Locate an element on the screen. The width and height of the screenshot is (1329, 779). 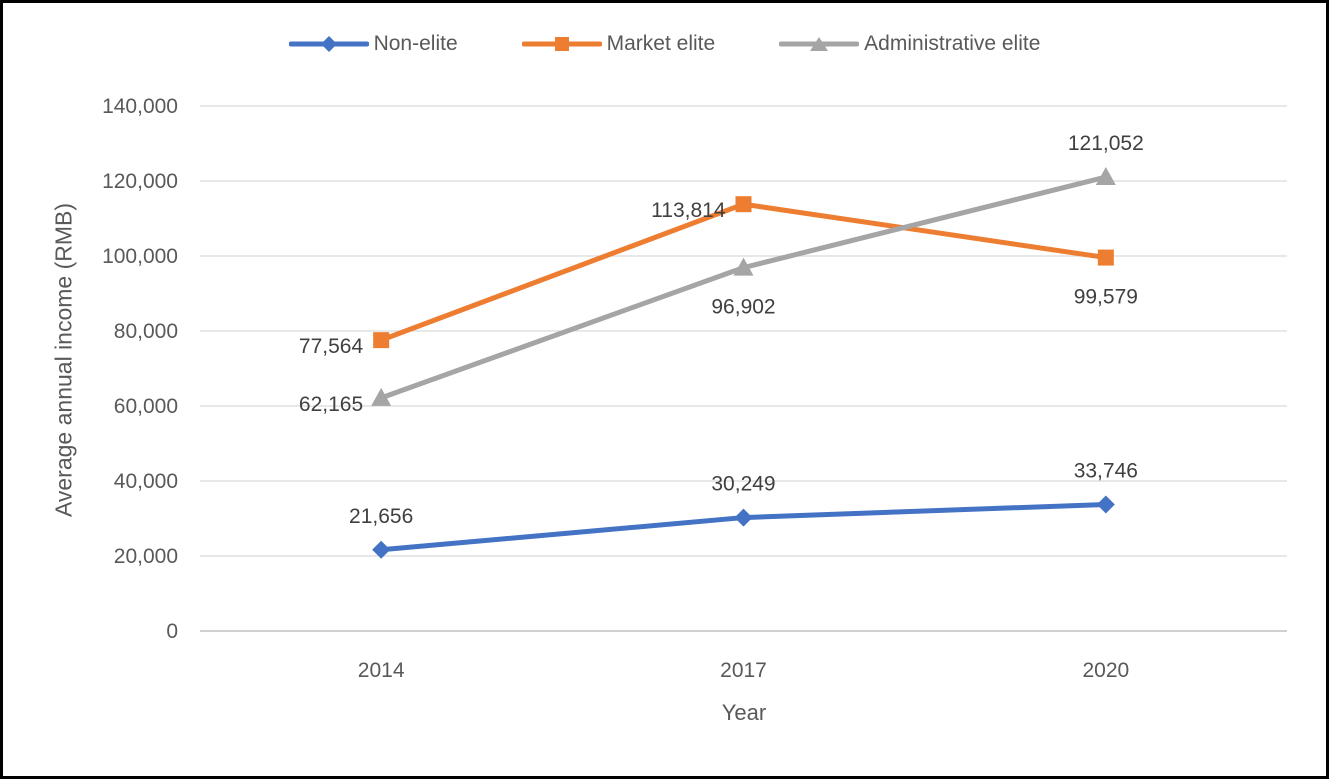
y-tick-label: 20,000 is located at coordinates (146, 556).